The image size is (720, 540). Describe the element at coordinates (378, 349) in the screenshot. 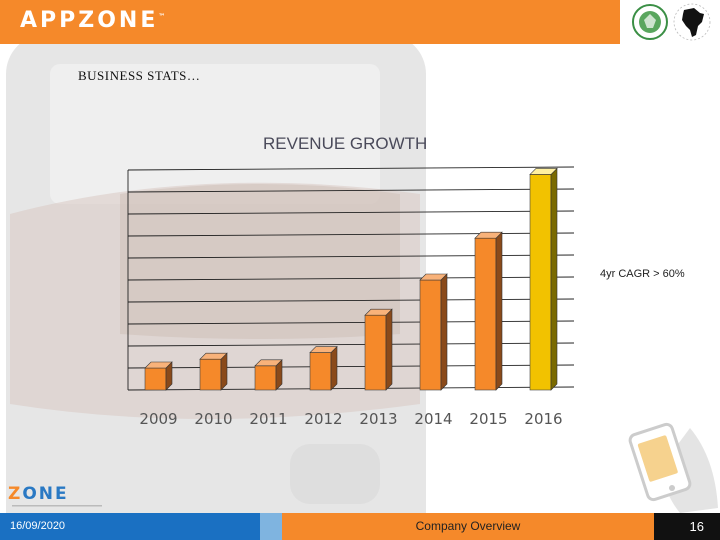

I see `bar-2013` at that location.